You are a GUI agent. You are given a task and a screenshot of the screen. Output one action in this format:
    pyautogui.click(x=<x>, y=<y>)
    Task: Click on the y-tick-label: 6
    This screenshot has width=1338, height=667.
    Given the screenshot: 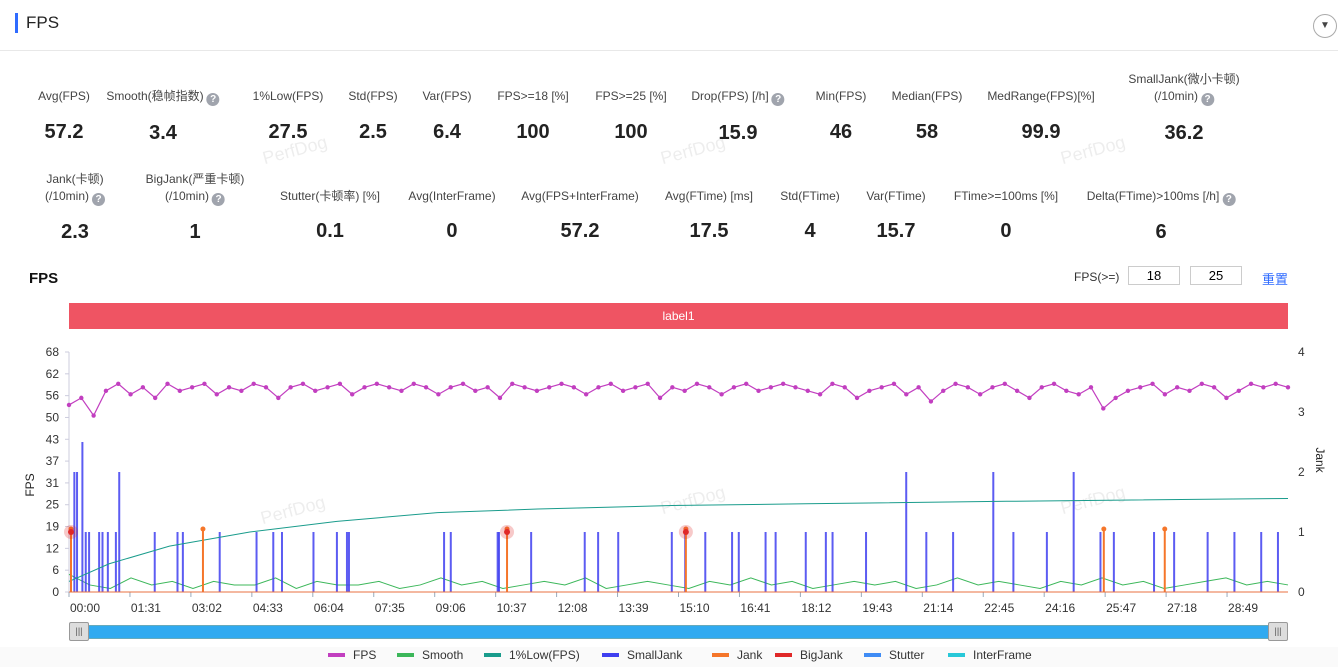 What is the action you would take?
    pyautogui.click(x=55, y=570)
    